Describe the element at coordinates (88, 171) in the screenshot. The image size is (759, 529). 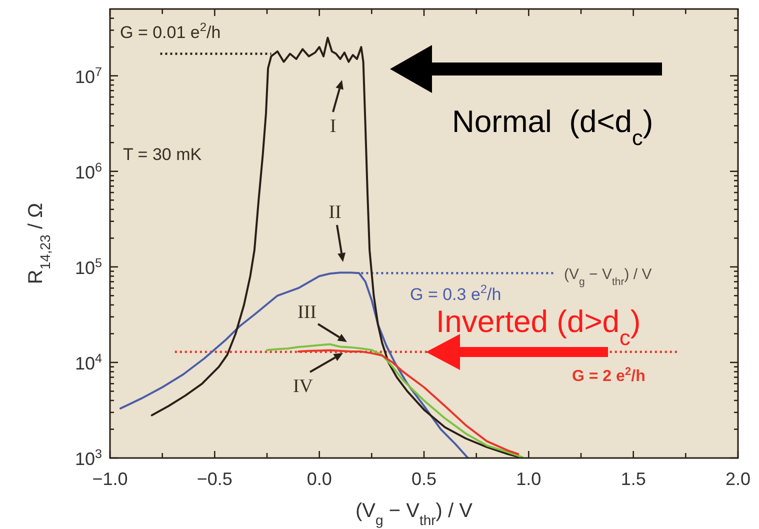
I see `y-tick-label: 10$^{6}$` at that location.